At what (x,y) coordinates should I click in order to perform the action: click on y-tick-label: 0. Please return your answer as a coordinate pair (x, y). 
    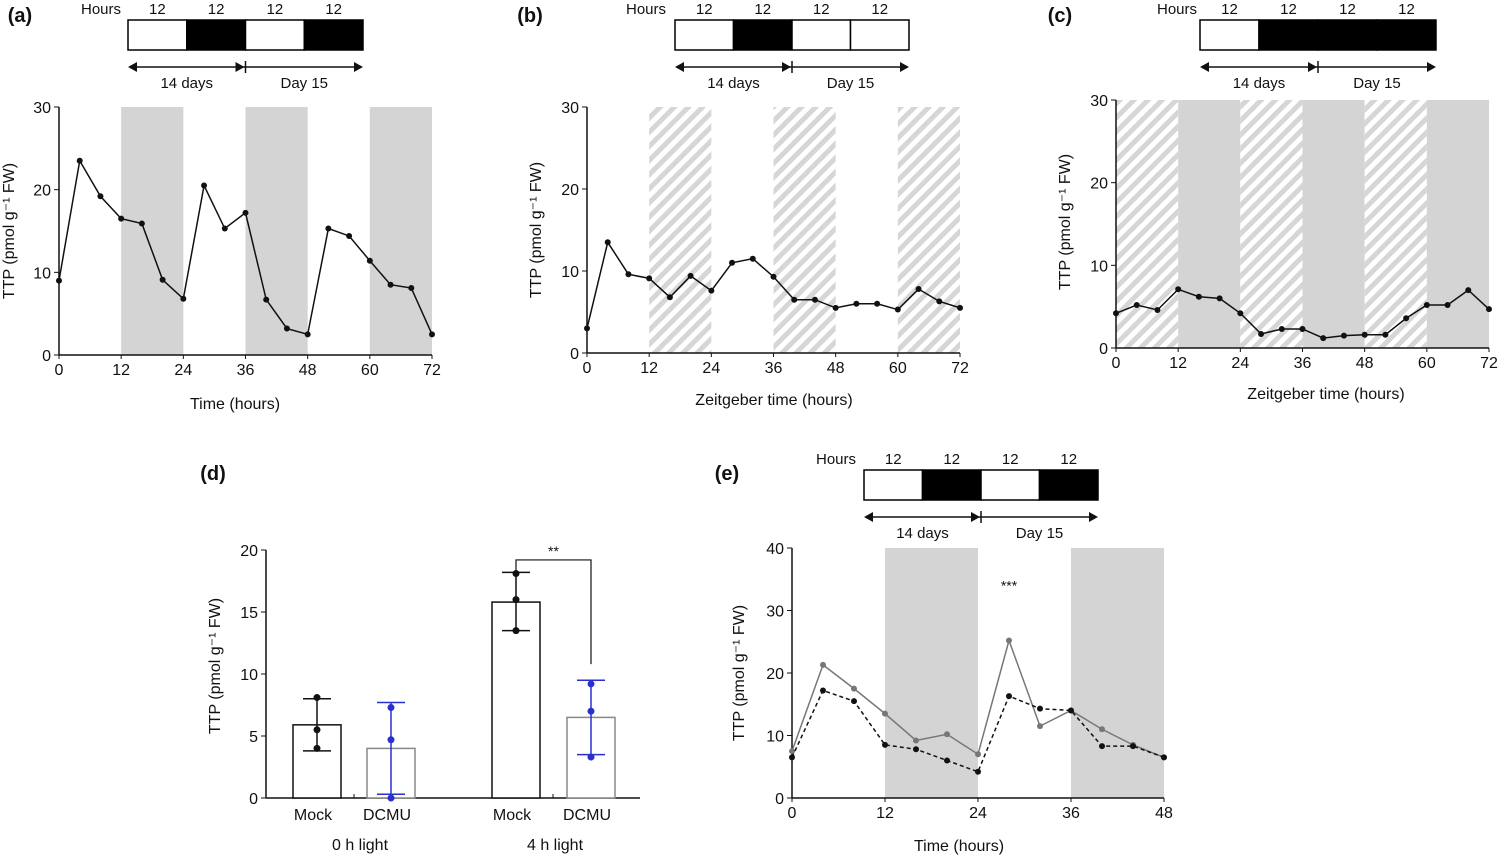
    Looking at the image, I should click on (253, 799).